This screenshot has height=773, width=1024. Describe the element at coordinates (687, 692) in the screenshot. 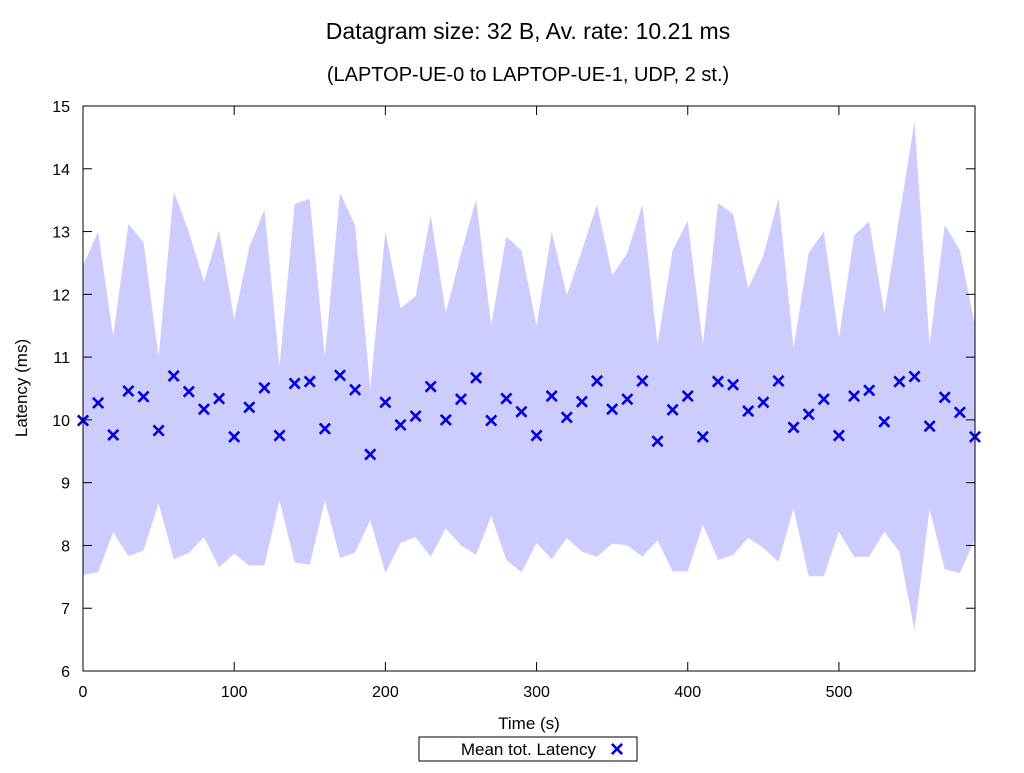

I see `x-tick-label: 400` at that location.